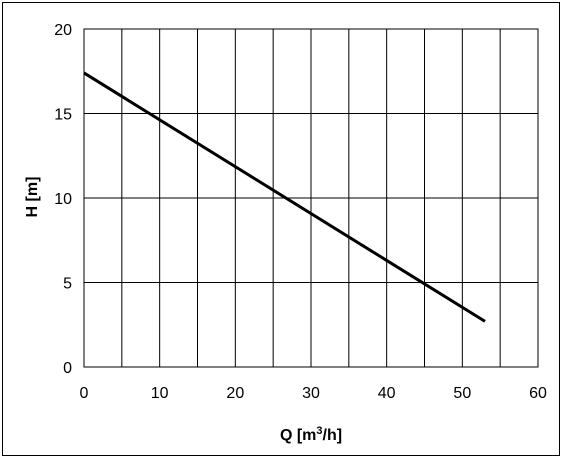  Describe the element at coordinates (67, 368) in the screenshot. I see `y-tick-label: 0` at that location.